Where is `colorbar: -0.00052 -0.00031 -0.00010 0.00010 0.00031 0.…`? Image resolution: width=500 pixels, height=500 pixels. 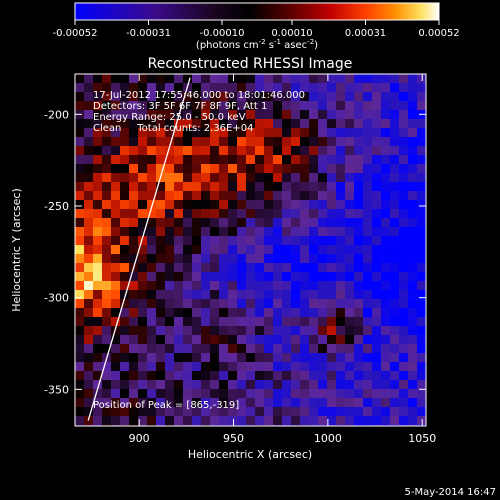 colorbar: -0.00052 -0.00031 -0.00010 0.00010 0.00031 0.… is located at coordinates (256, 26).